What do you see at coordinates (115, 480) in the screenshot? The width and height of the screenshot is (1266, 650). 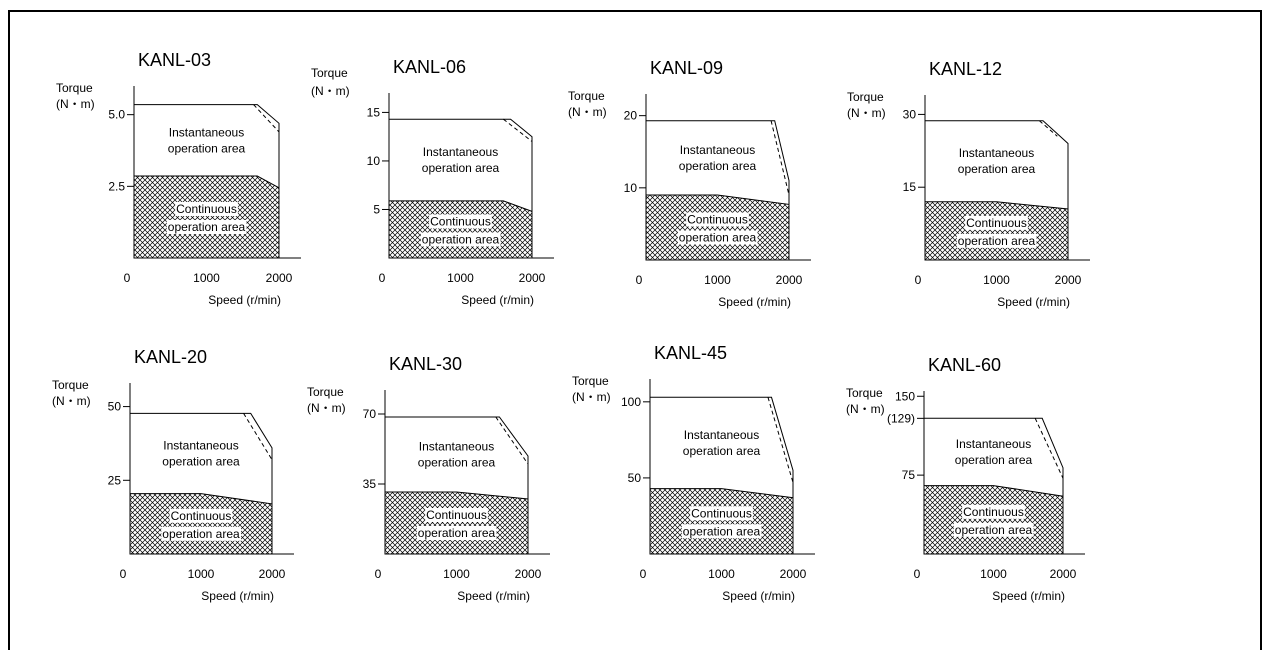 I see `y-tick-label: 25` at bounding box center [115, 480].